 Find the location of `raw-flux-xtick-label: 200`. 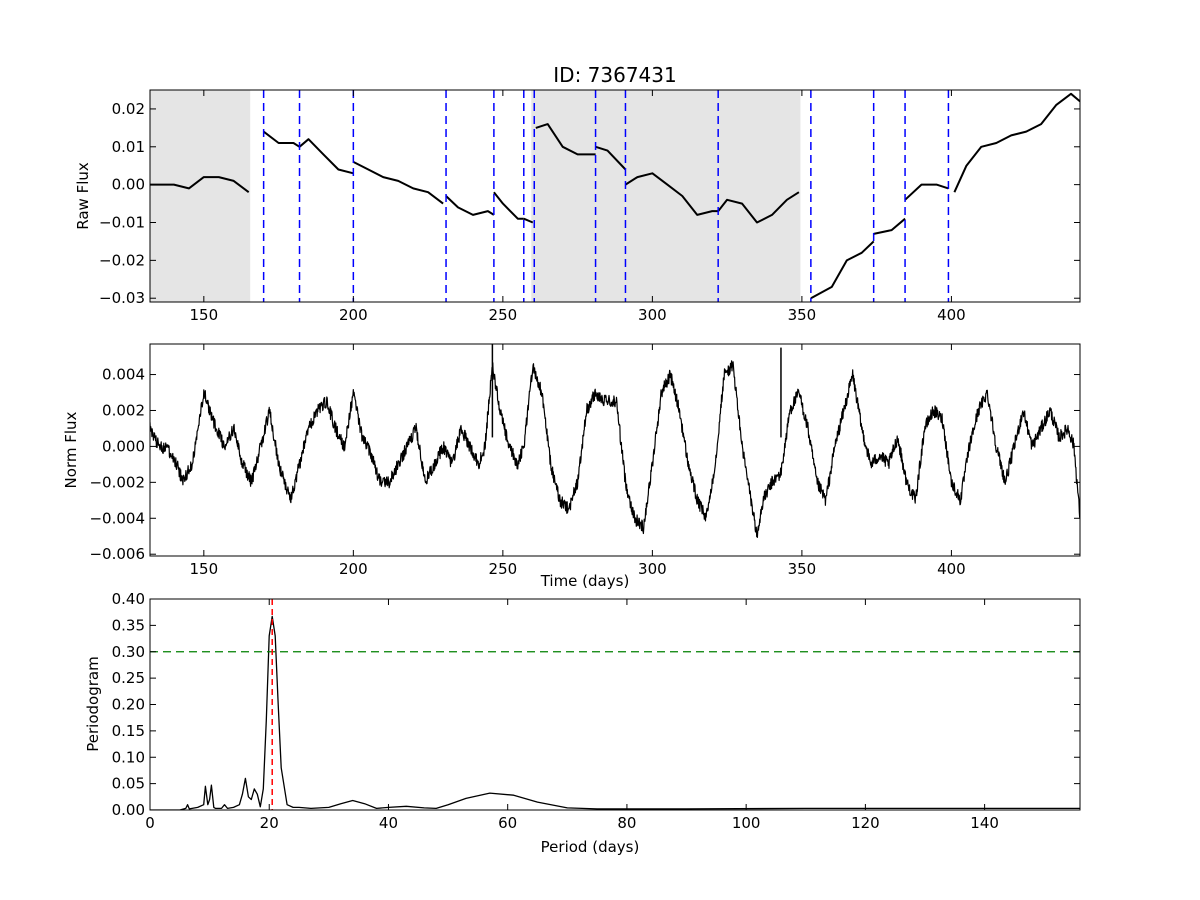

raw-flux-xtick-label: 200 is located at coordinates (353, 315).